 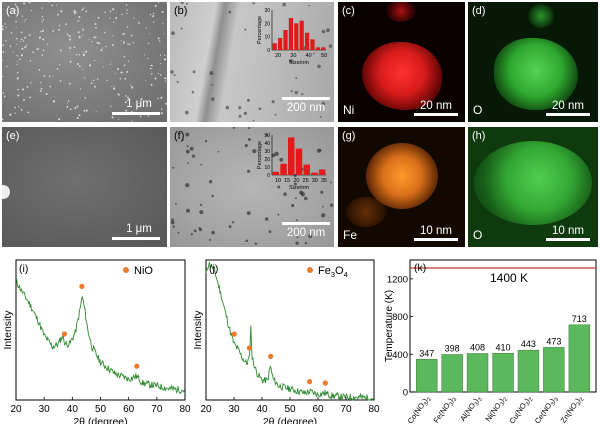 I want to click on peak-marker, so click(x=310, y=382).